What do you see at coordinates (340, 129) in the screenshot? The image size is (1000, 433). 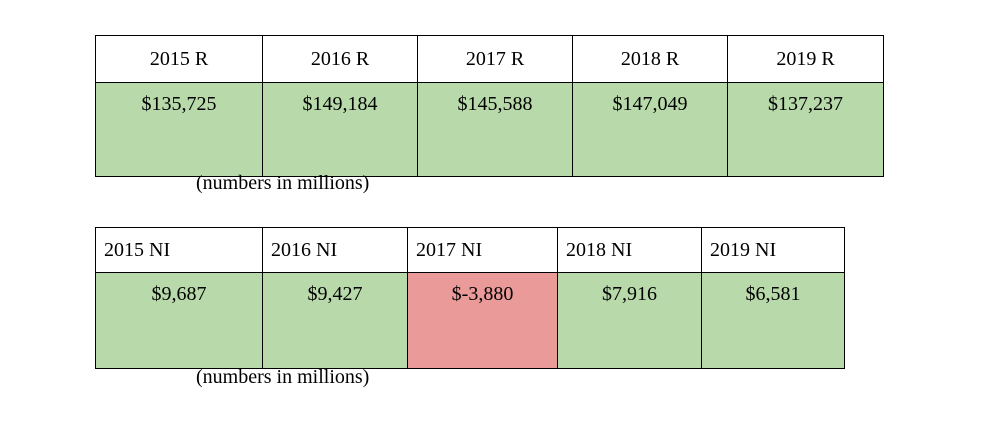 I see `revenue-value-2016: $149,184` at bounding box center [340, 129].